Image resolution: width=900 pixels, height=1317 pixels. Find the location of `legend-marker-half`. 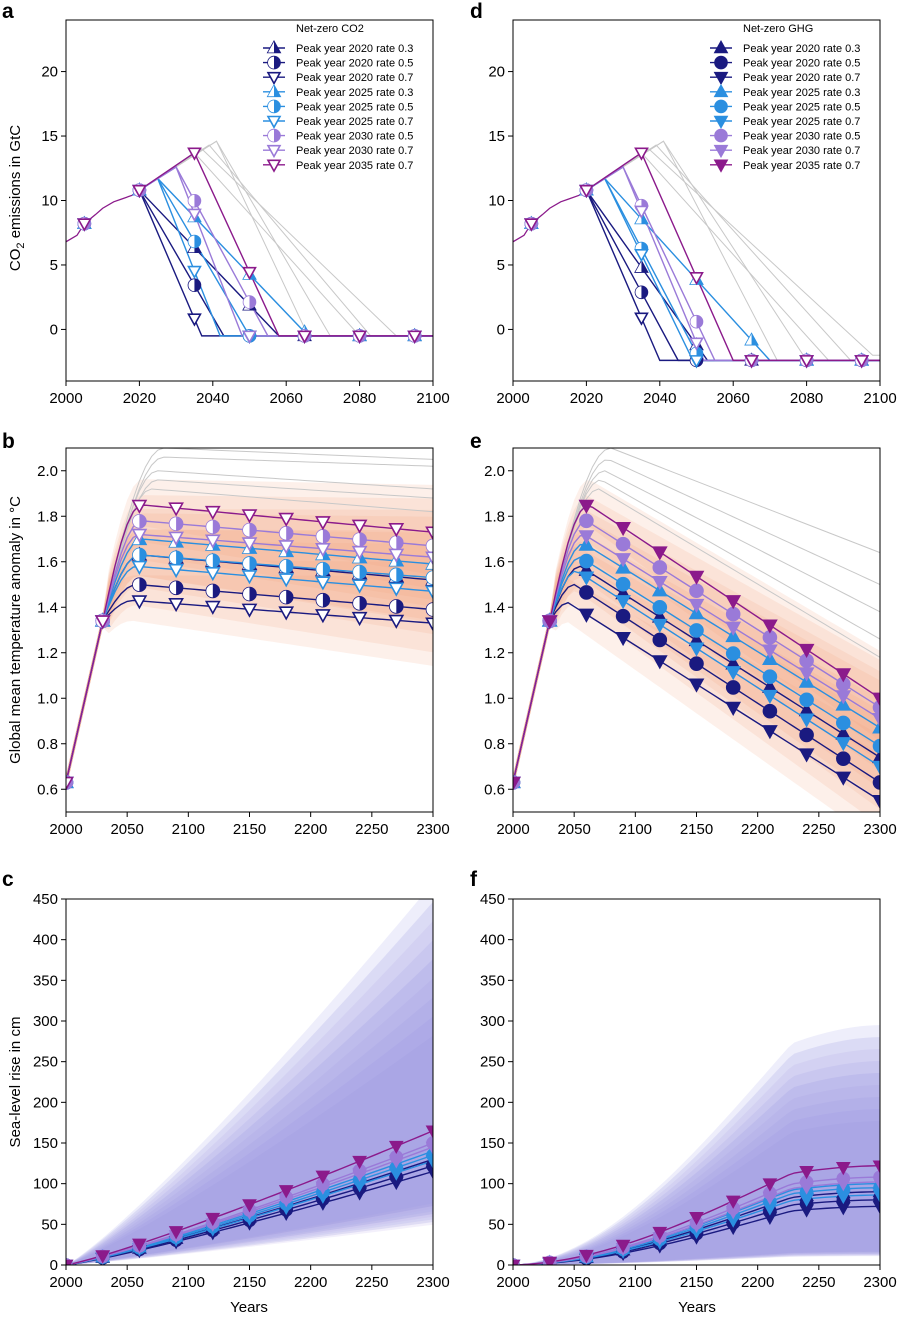

legend-marker-half is located at coordinates (271, 47).